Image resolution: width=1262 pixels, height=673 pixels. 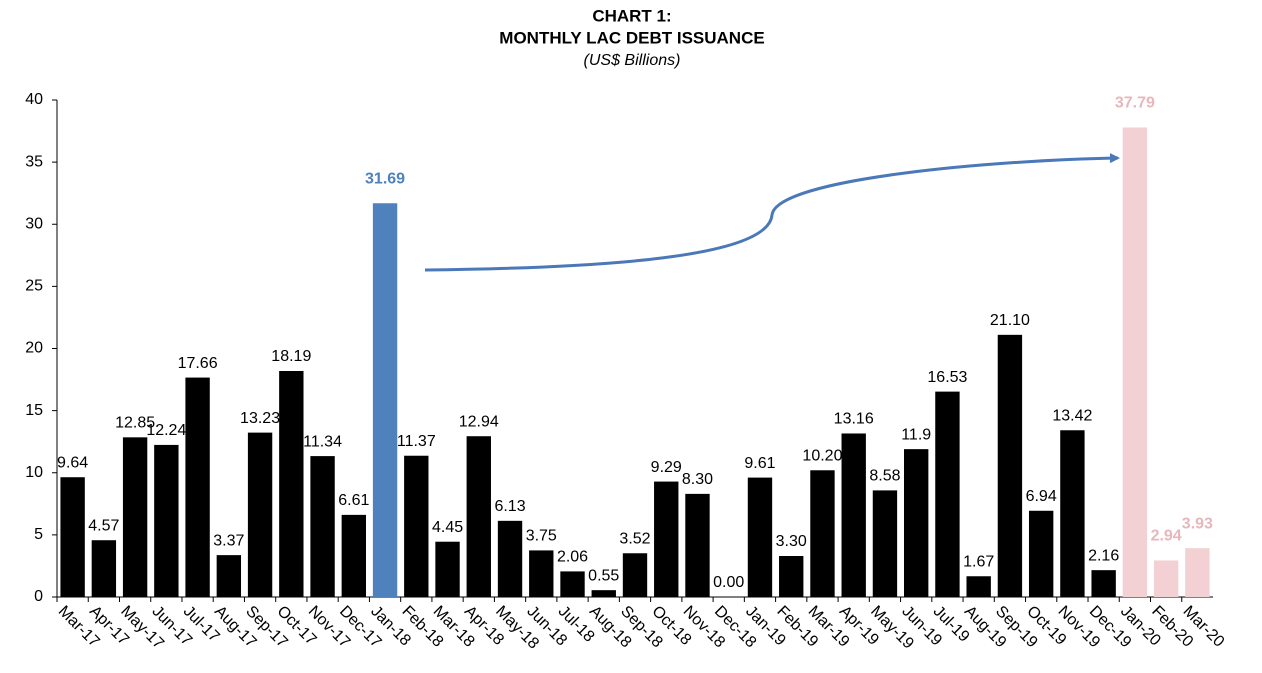 What do you see at coordinates (947, 377) in the screenshot?
I see `data-label: 16.53` at bounding box center [947, 377].